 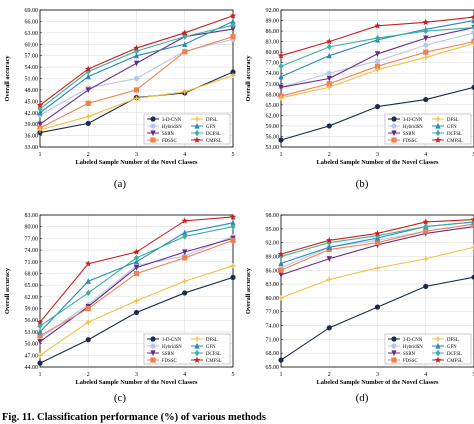 What do you see at coordinates (248, 78) in the screenshot?
I see `y-axis-title: Overall accuracy` at bounding box center [248, 78].